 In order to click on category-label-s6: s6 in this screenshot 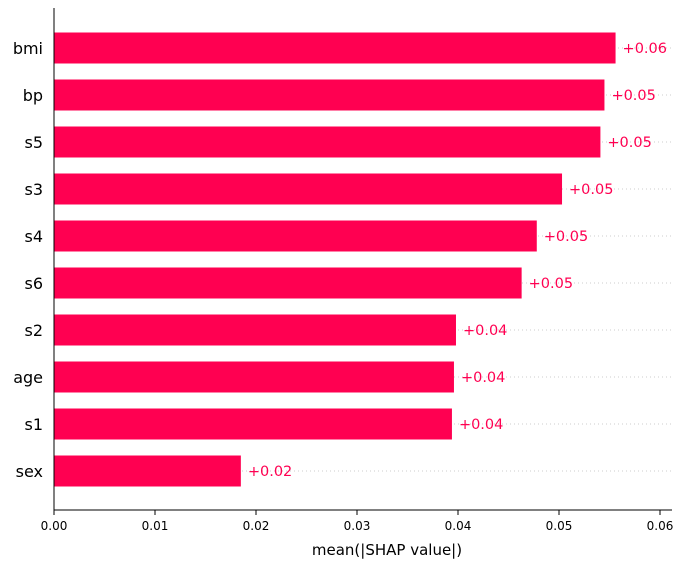, I will do `click(33, 283)`.